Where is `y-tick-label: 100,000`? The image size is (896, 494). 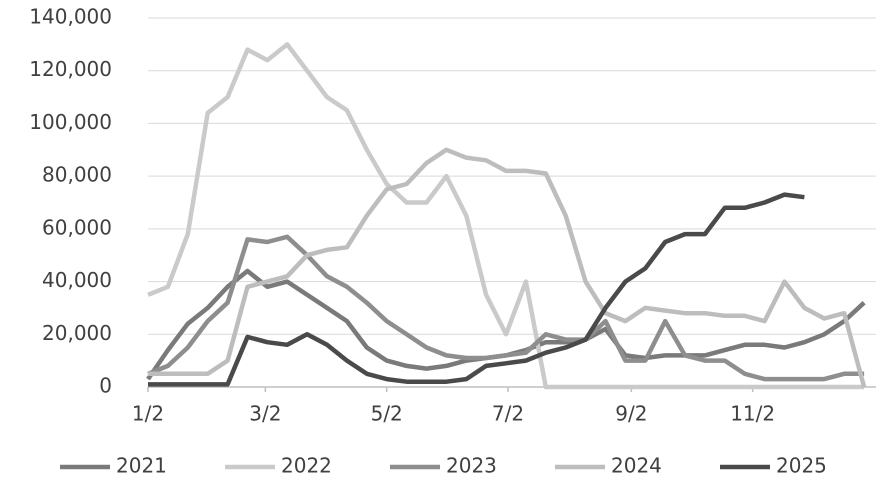
y-tick-label: 100,000 is located at coordinates (70, 122).